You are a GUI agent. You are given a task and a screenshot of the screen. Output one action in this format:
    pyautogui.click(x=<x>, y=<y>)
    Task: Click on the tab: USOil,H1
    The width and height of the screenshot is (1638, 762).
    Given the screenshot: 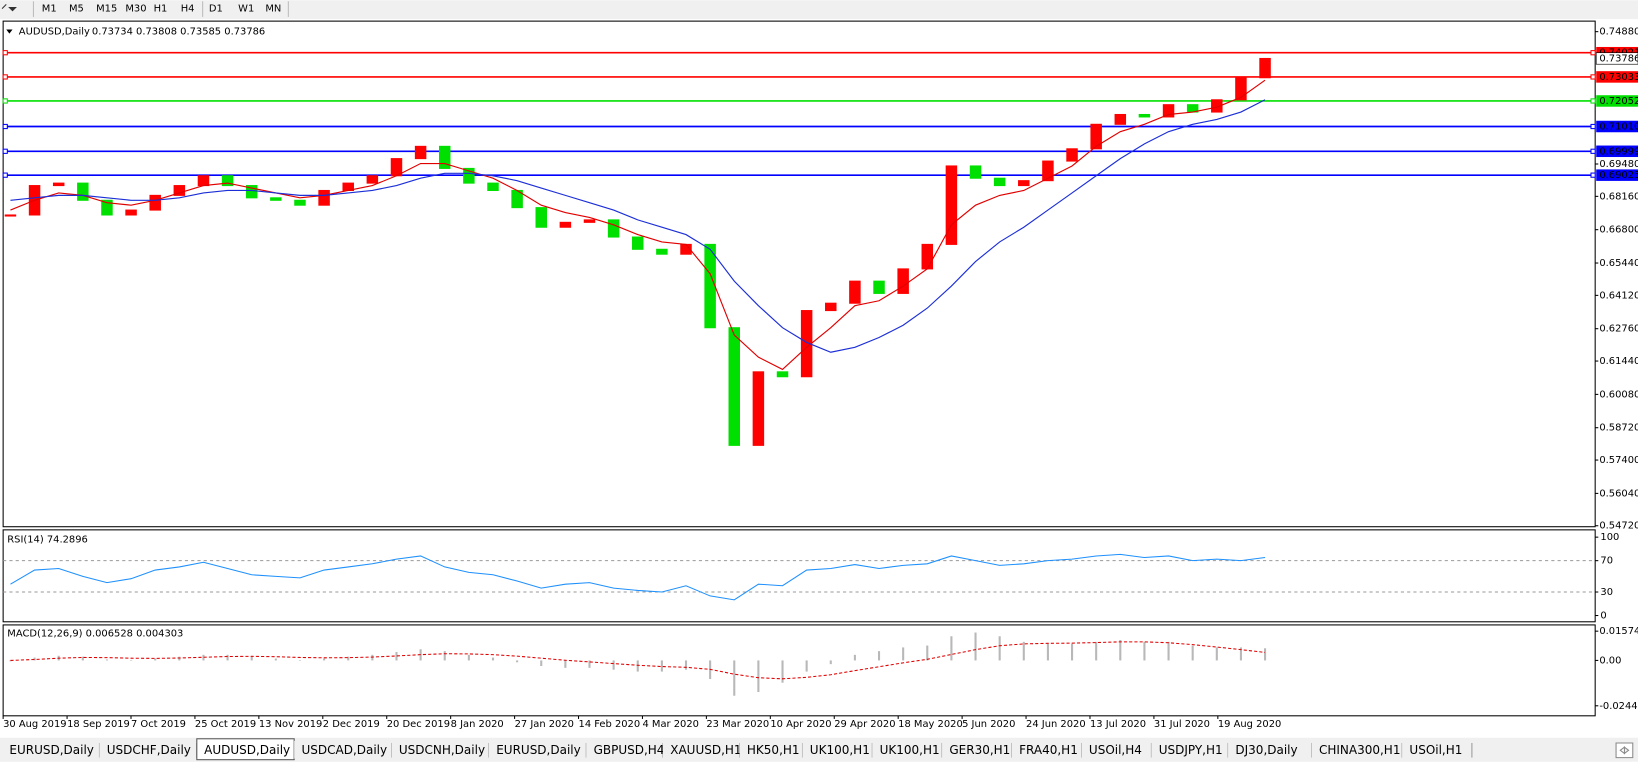 What is the action you would take?
    pyautogui.click(x=1437, y=749)
    